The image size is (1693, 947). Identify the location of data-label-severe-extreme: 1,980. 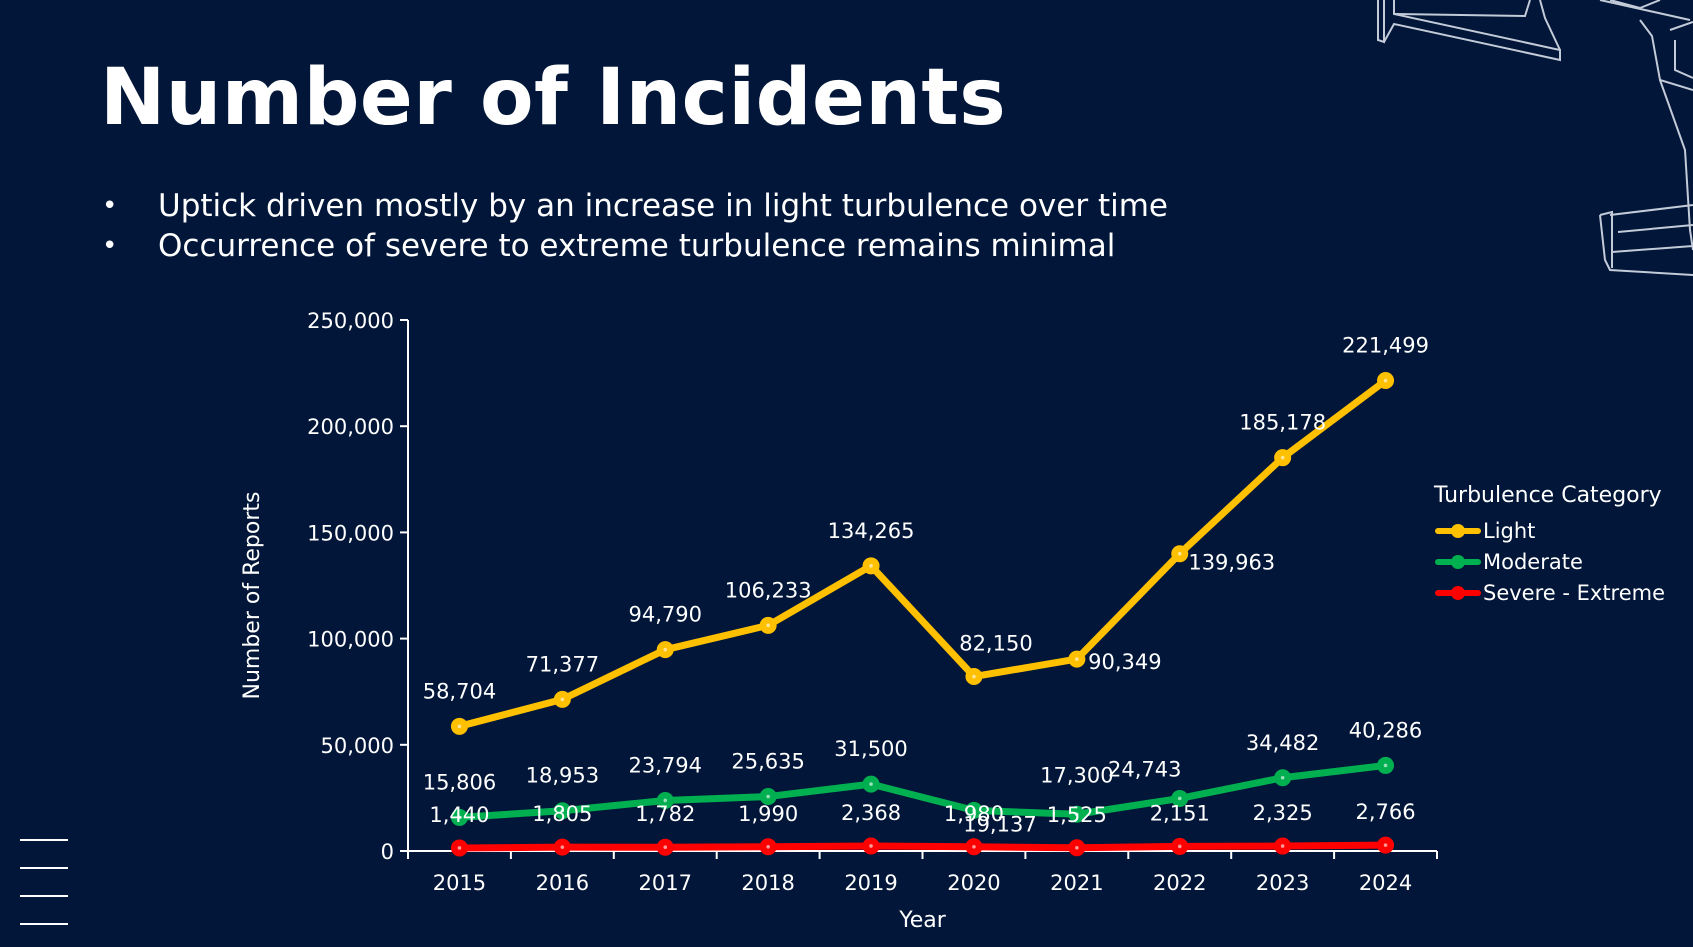
(974, 814).